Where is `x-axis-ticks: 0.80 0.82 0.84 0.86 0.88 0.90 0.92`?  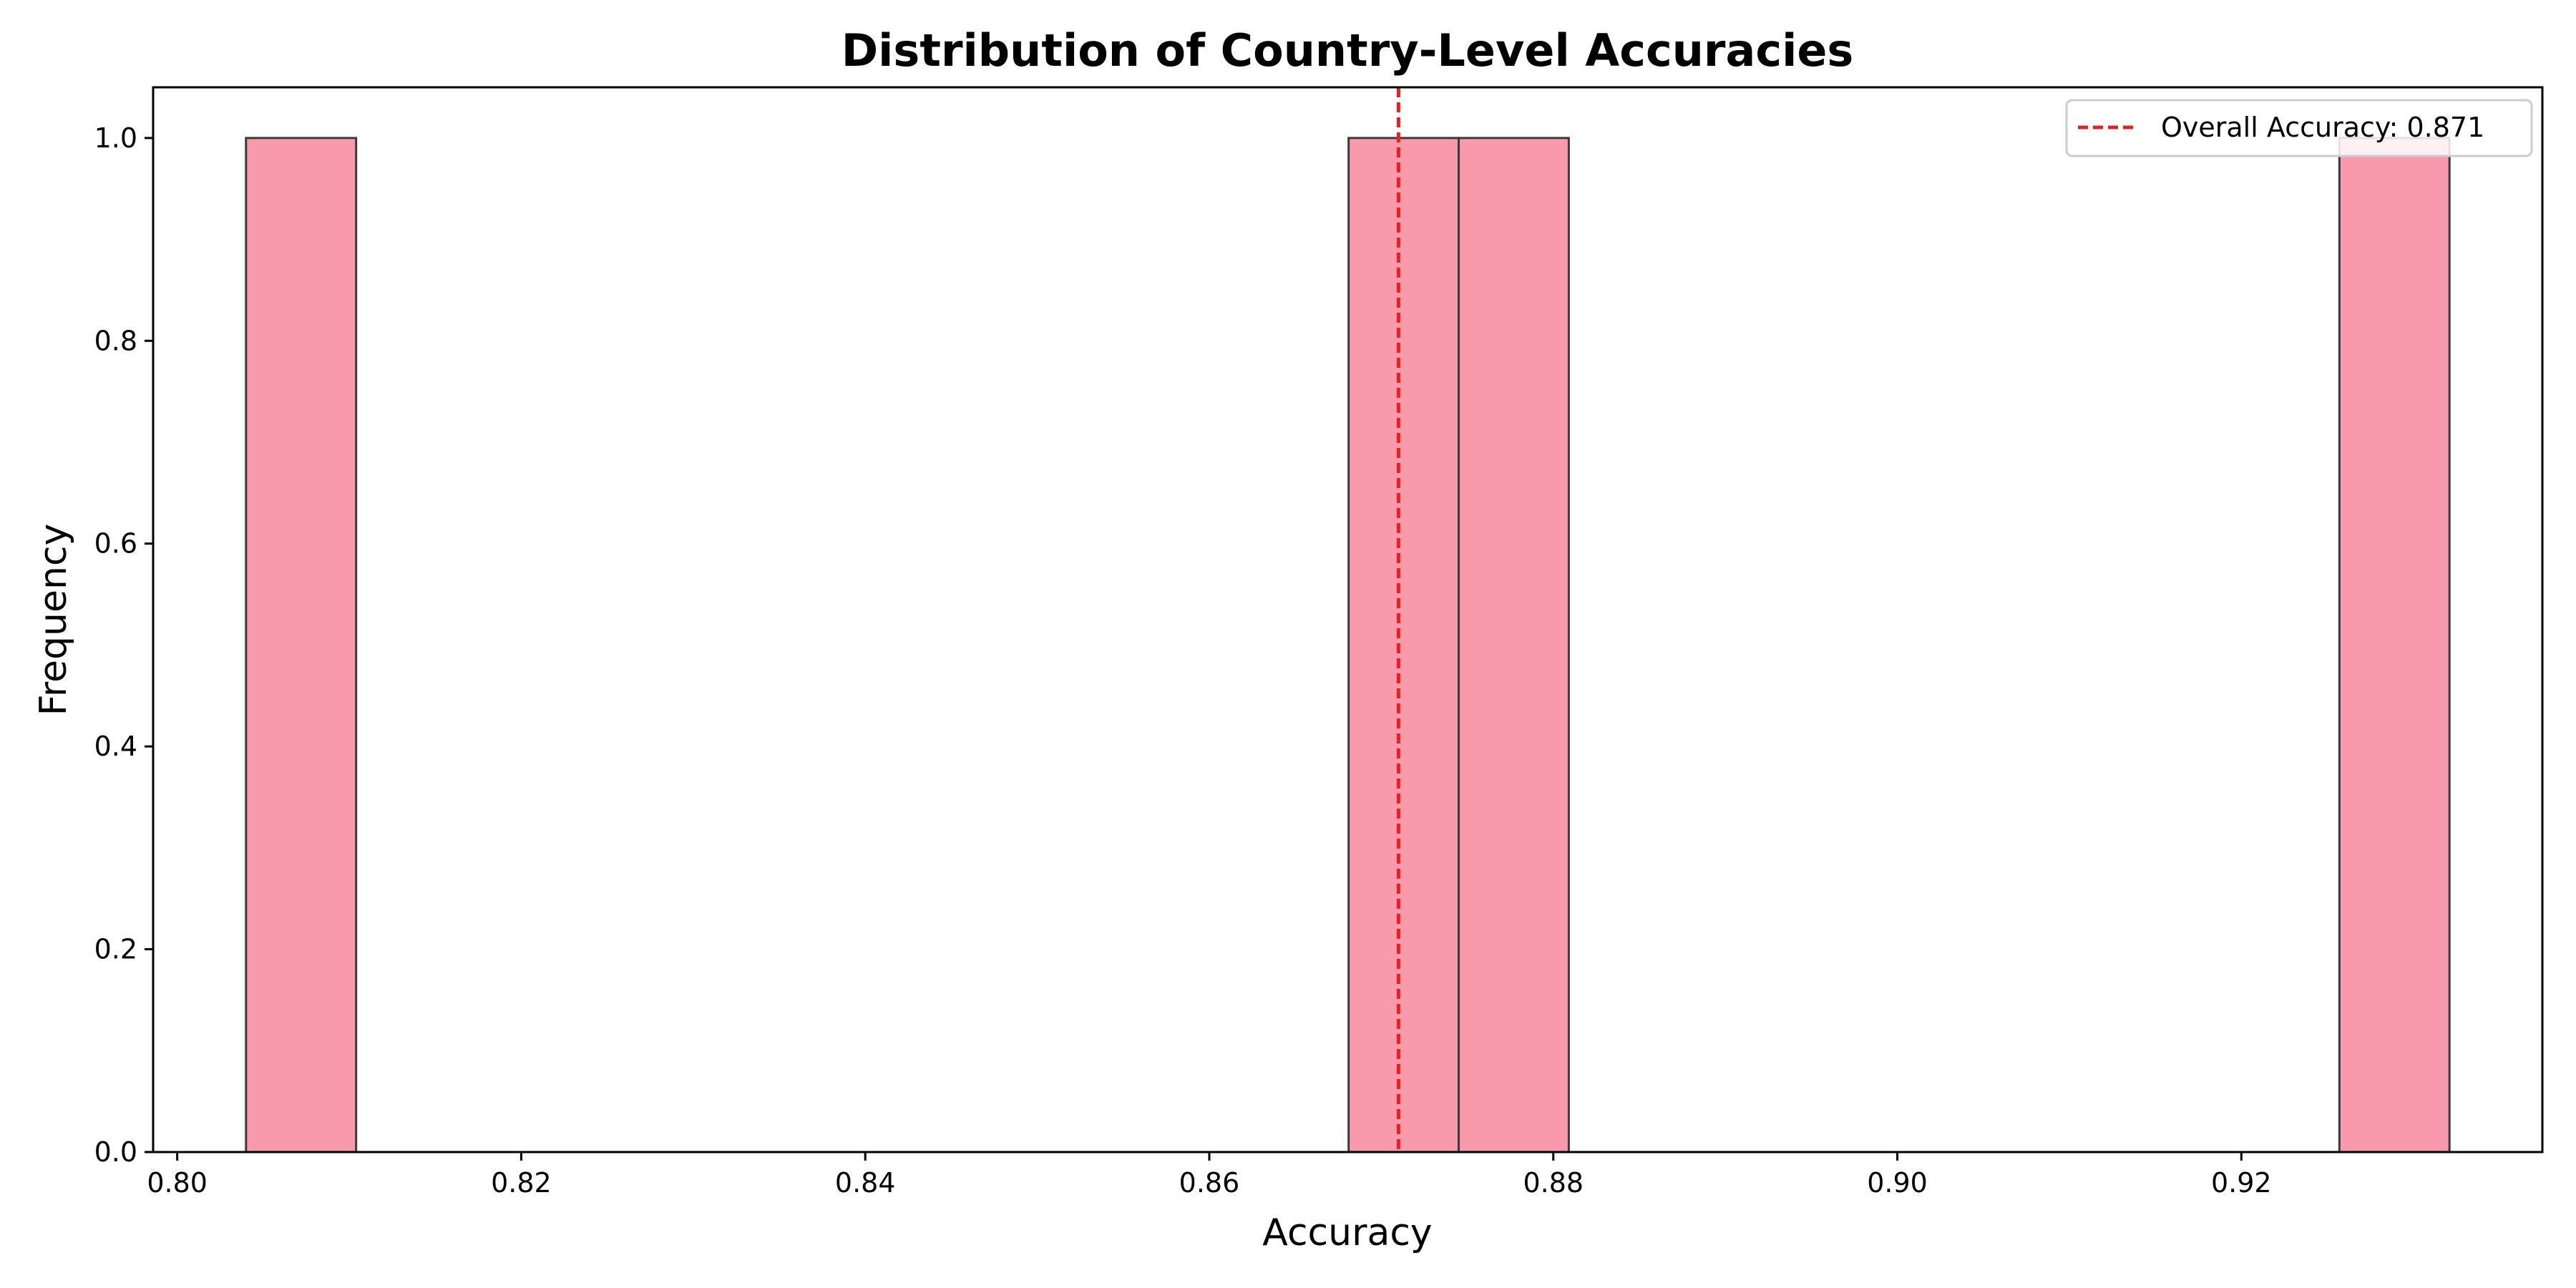
x-axis-ticks: 0.80 0.82 0.84 0.86 0.88 0.90 0.92 is located at coordinates (1209, 1175).